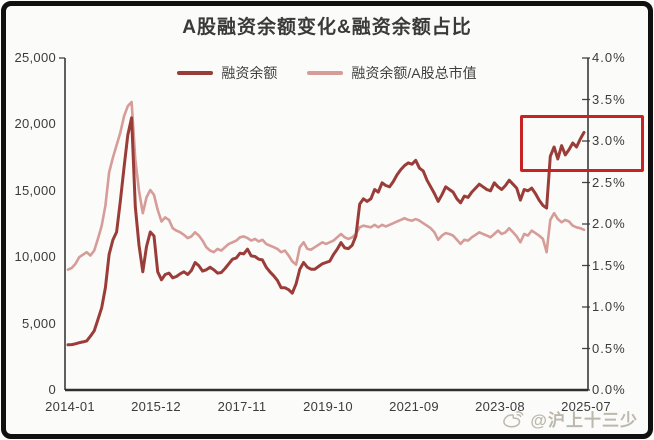 This screenshot has width=654, height=440. Describe the element at coordinates (242, 406) in the screenshot. I see `x-axis-tick-label: 2017-11` at that location.